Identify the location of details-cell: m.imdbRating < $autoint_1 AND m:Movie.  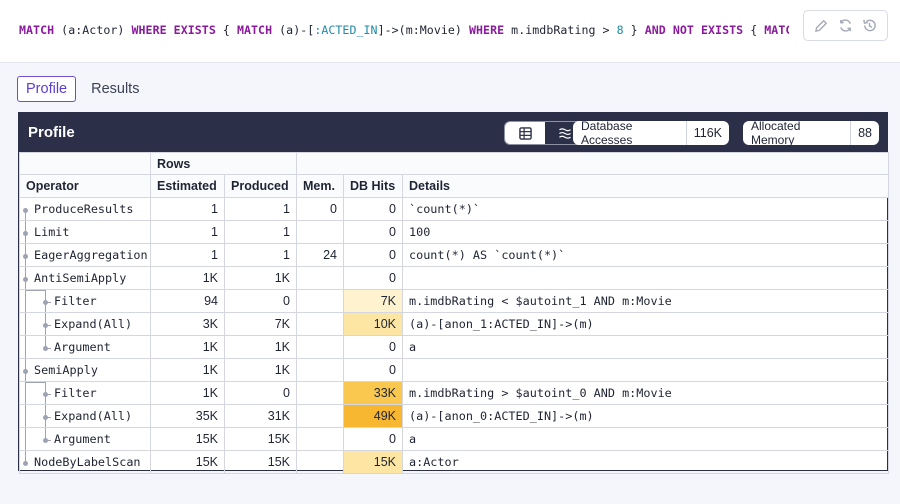
(645, 301).